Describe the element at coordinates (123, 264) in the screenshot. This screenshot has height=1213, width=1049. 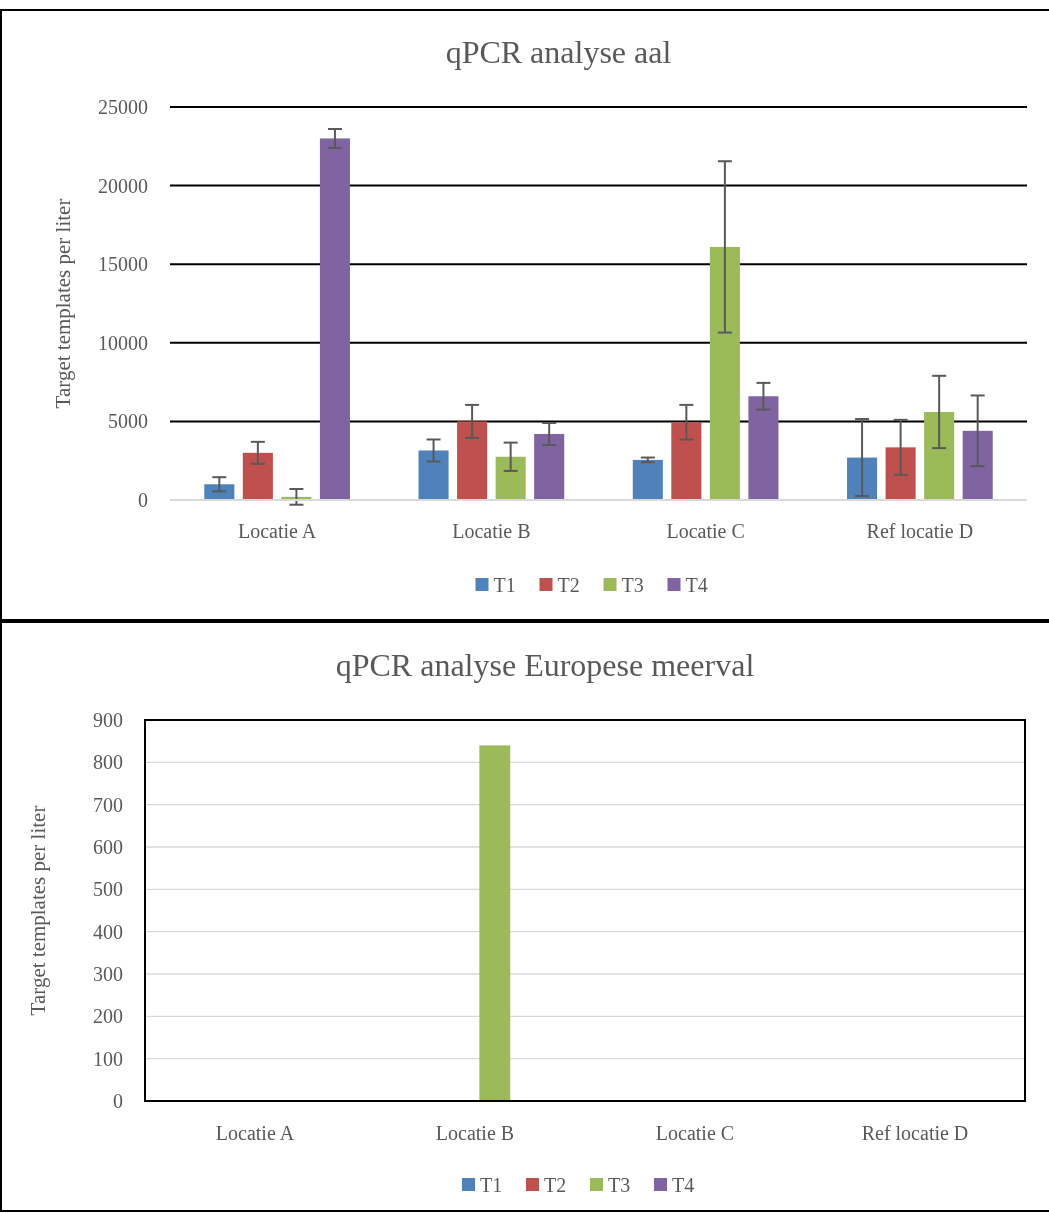
I see `y-tick-label: 15000` at that location.